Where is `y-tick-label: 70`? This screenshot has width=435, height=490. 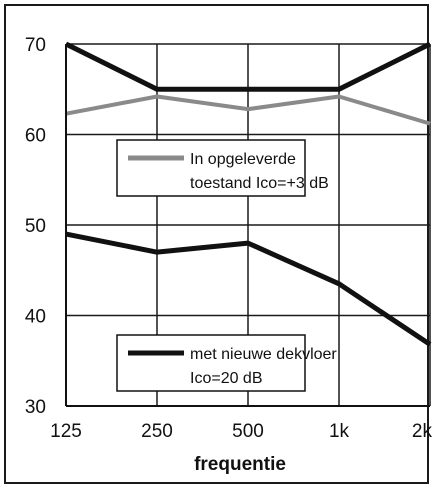 y-tick-label: 70 is located at coordinates (35, 45).